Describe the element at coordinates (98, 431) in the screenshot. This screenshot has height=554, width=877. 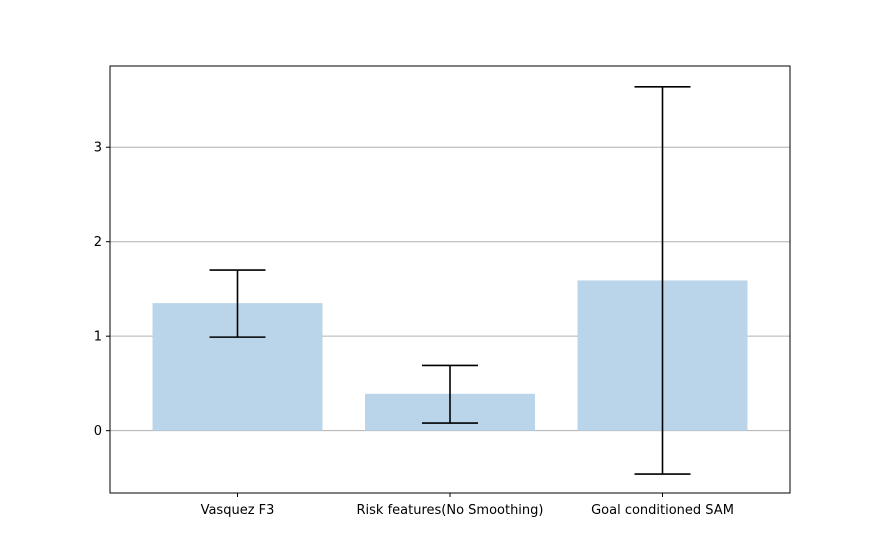
I see `y-tick-label: 0` at that location.